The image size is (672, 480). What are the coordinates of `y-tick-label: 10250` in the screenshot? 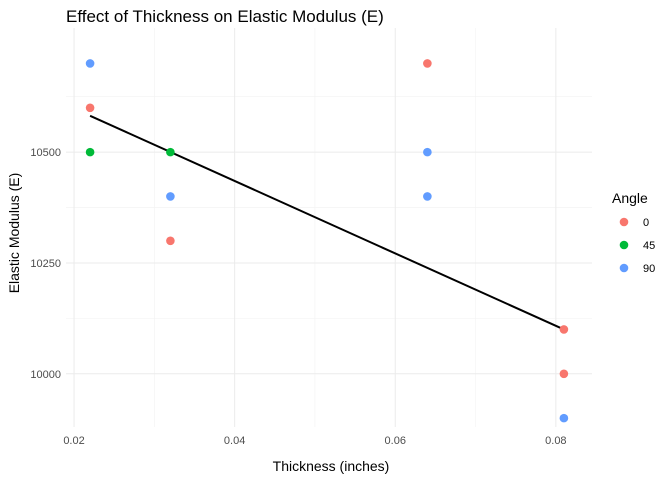 It's located at (45, 264).